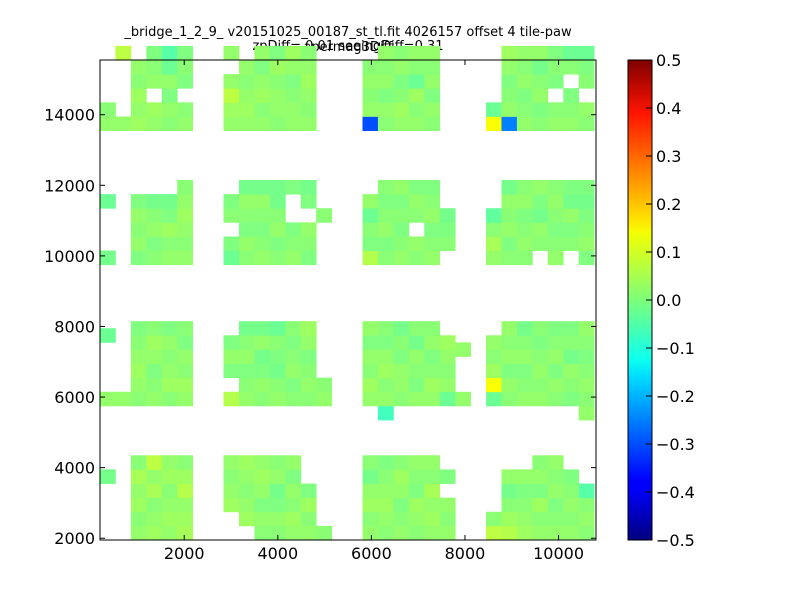  Describe the element at coordinates (74, 326) in the screenshot. I see `y-tick-label: 8000` at that location.